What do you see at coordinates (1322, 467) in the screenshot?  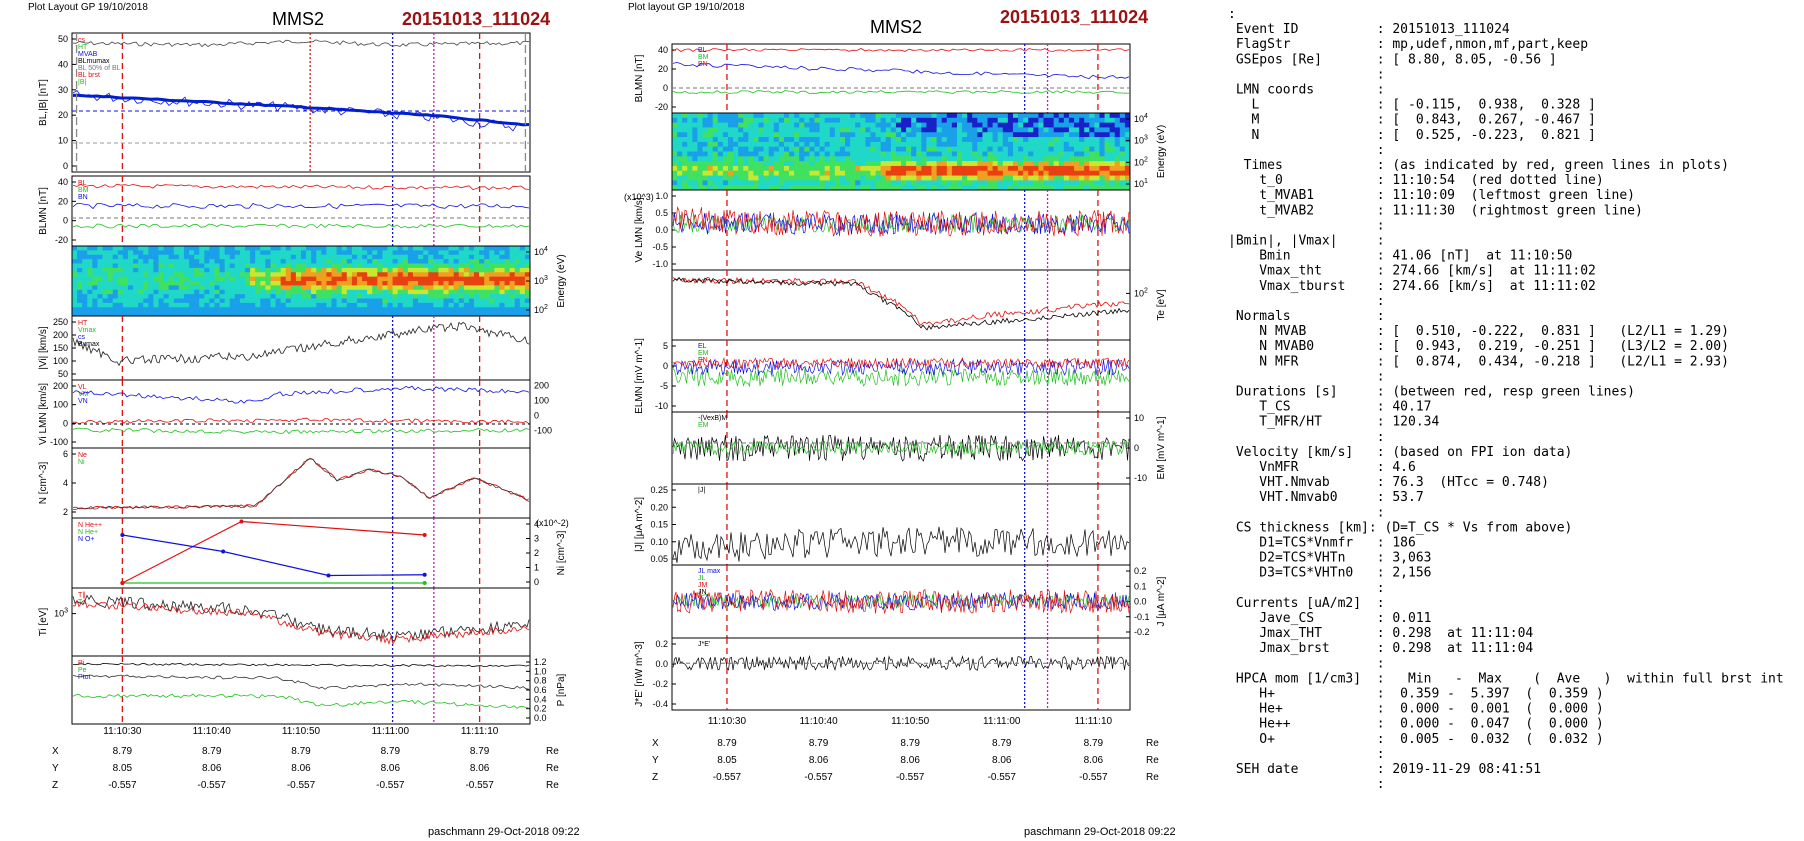 I see `info-line: VnMFR : 4.6` at bounding box center [1322, 467].